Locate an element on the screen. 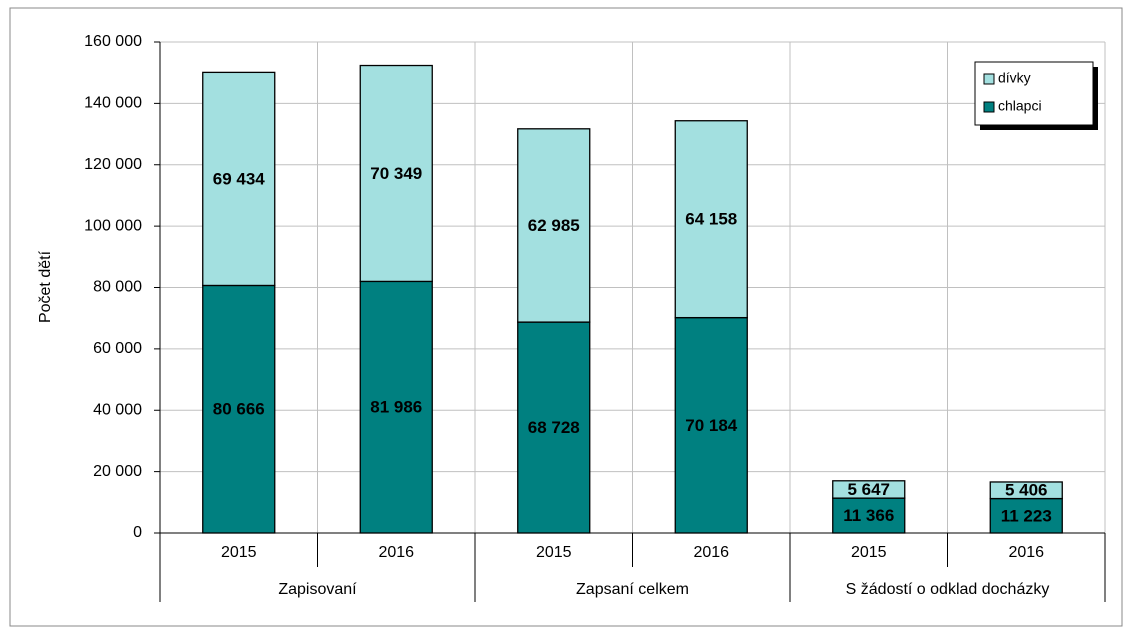 This screenshot has width=1132, height=634. legend-label: dívky is located at coordinates (1014, 78).